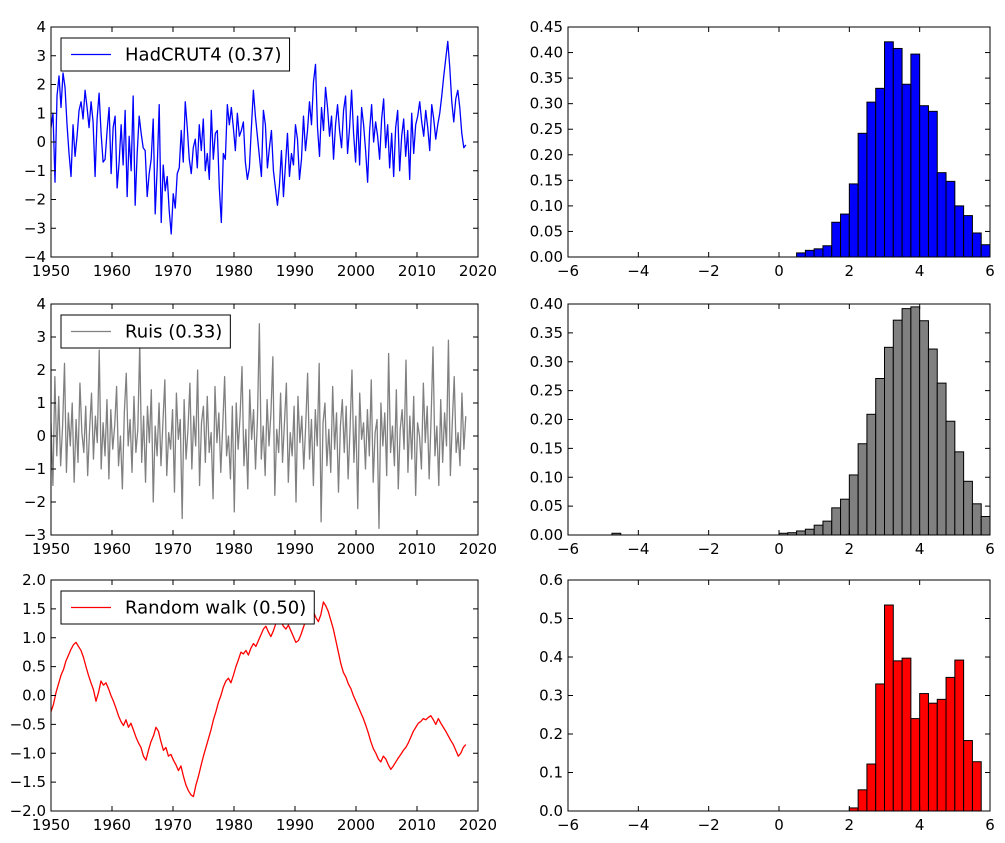 This screenshot has height=843, width=1005. Describe the element at coordinates (35, 257) in the screenshot. I see `y-tick-label: −4` at that location.